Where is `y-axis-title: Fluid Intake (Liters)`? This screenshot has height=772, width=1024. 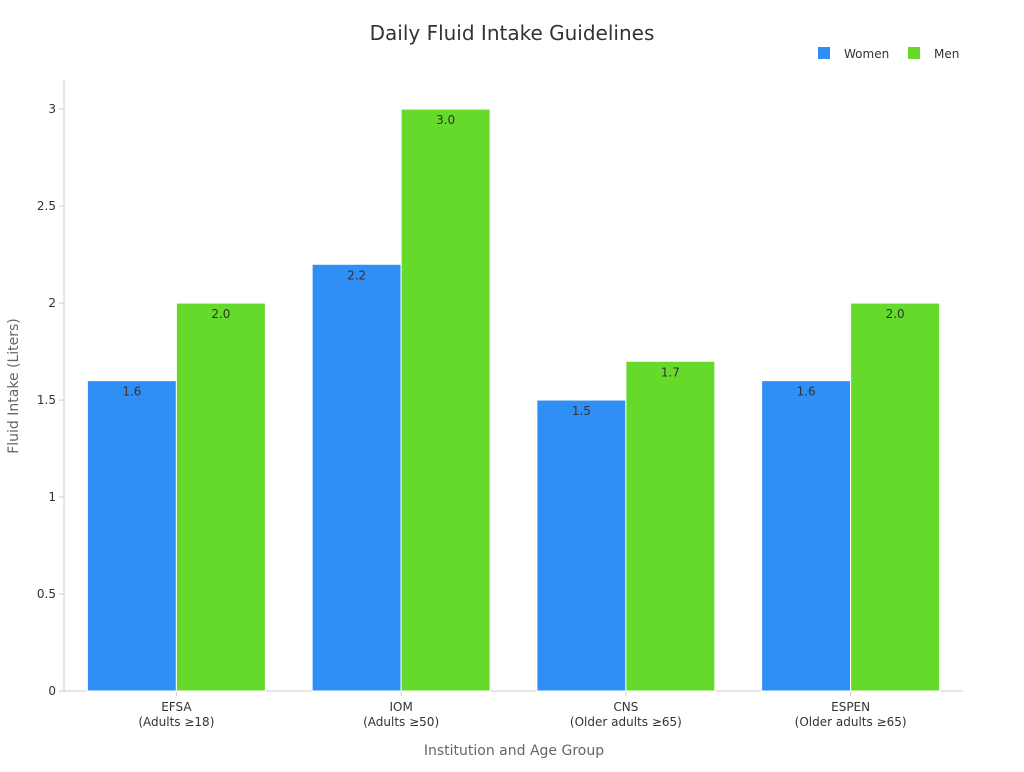 y-axis-title: Fluid Intake (Liters) is located at coordinates (14, 386).